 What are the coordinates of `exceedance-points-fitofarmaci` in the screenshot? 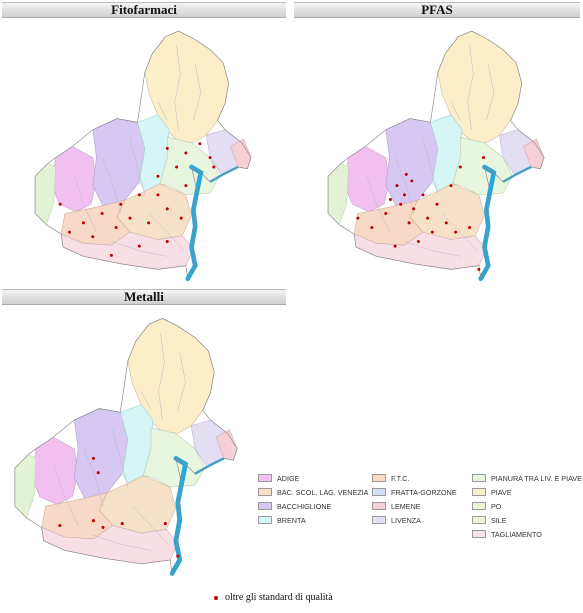 It's located at (137, 199).